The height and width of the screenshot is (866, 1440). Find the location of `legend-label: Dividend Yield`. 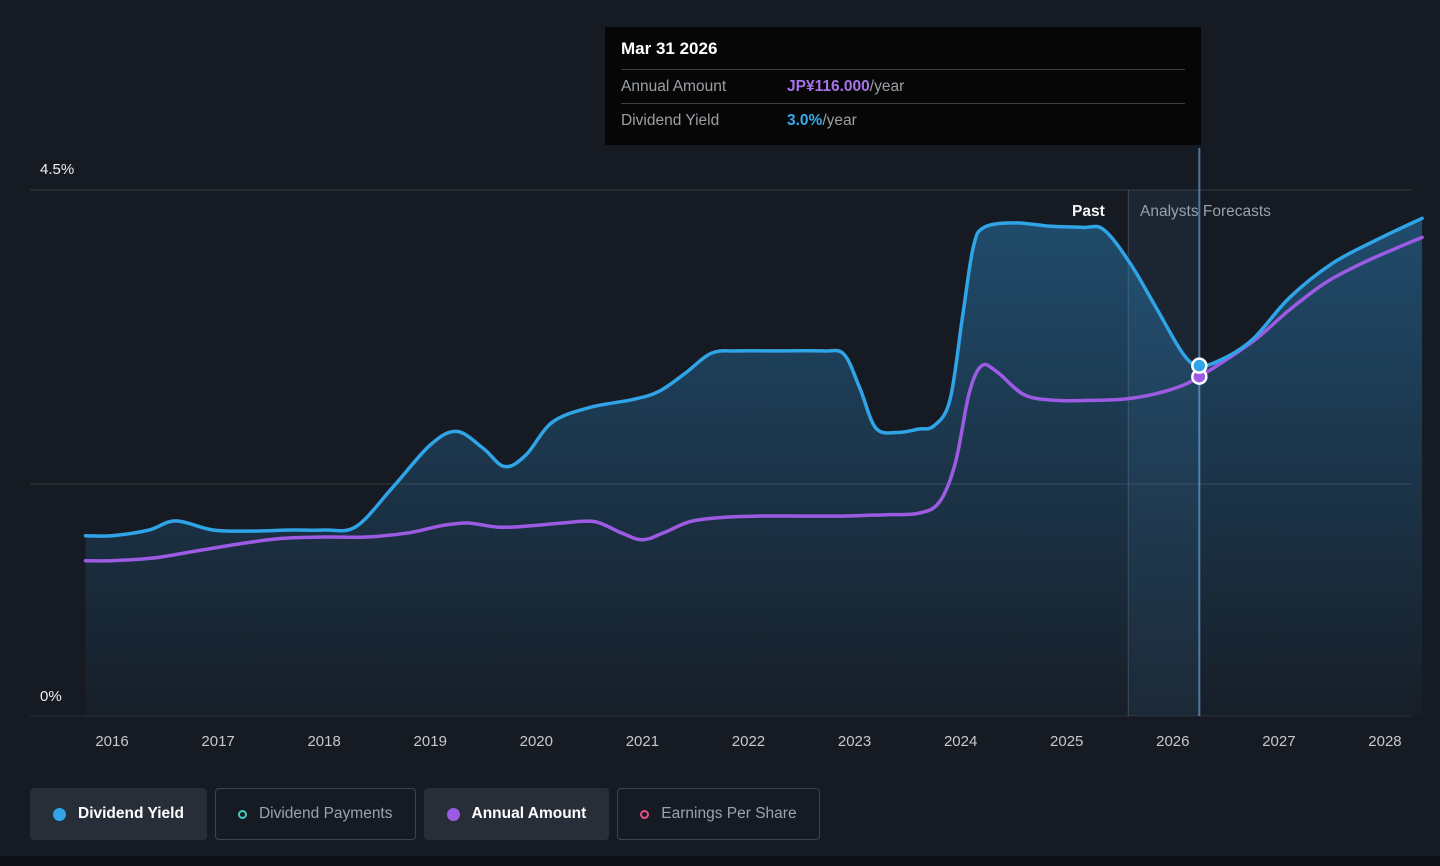

legend-label: Dividend Yield is located at coordinates (131, 813).